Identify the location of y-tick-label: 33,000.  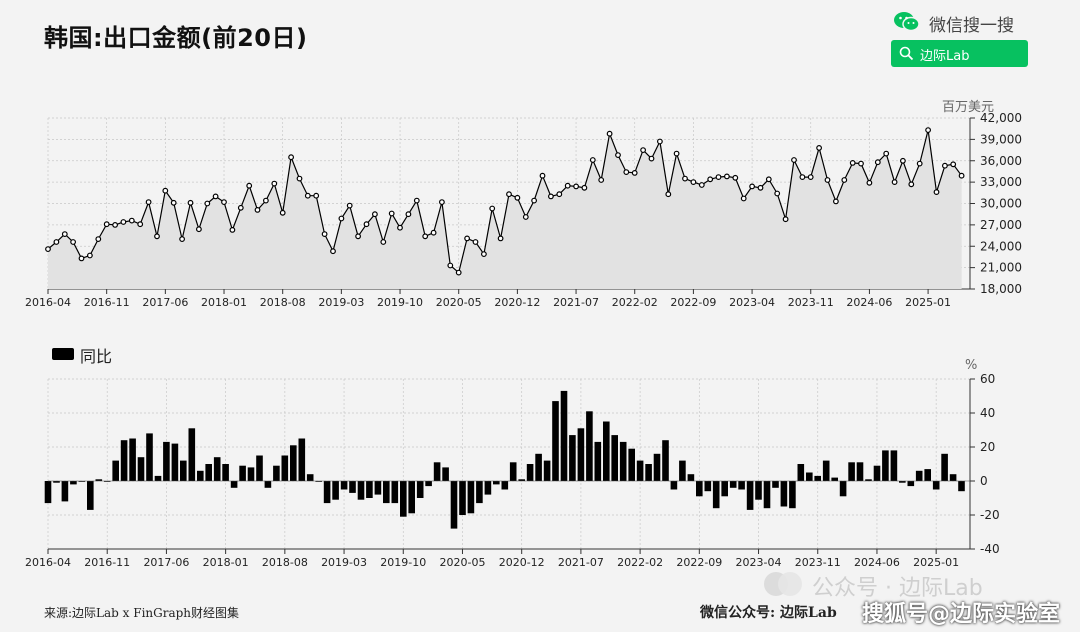
(1001, 182).